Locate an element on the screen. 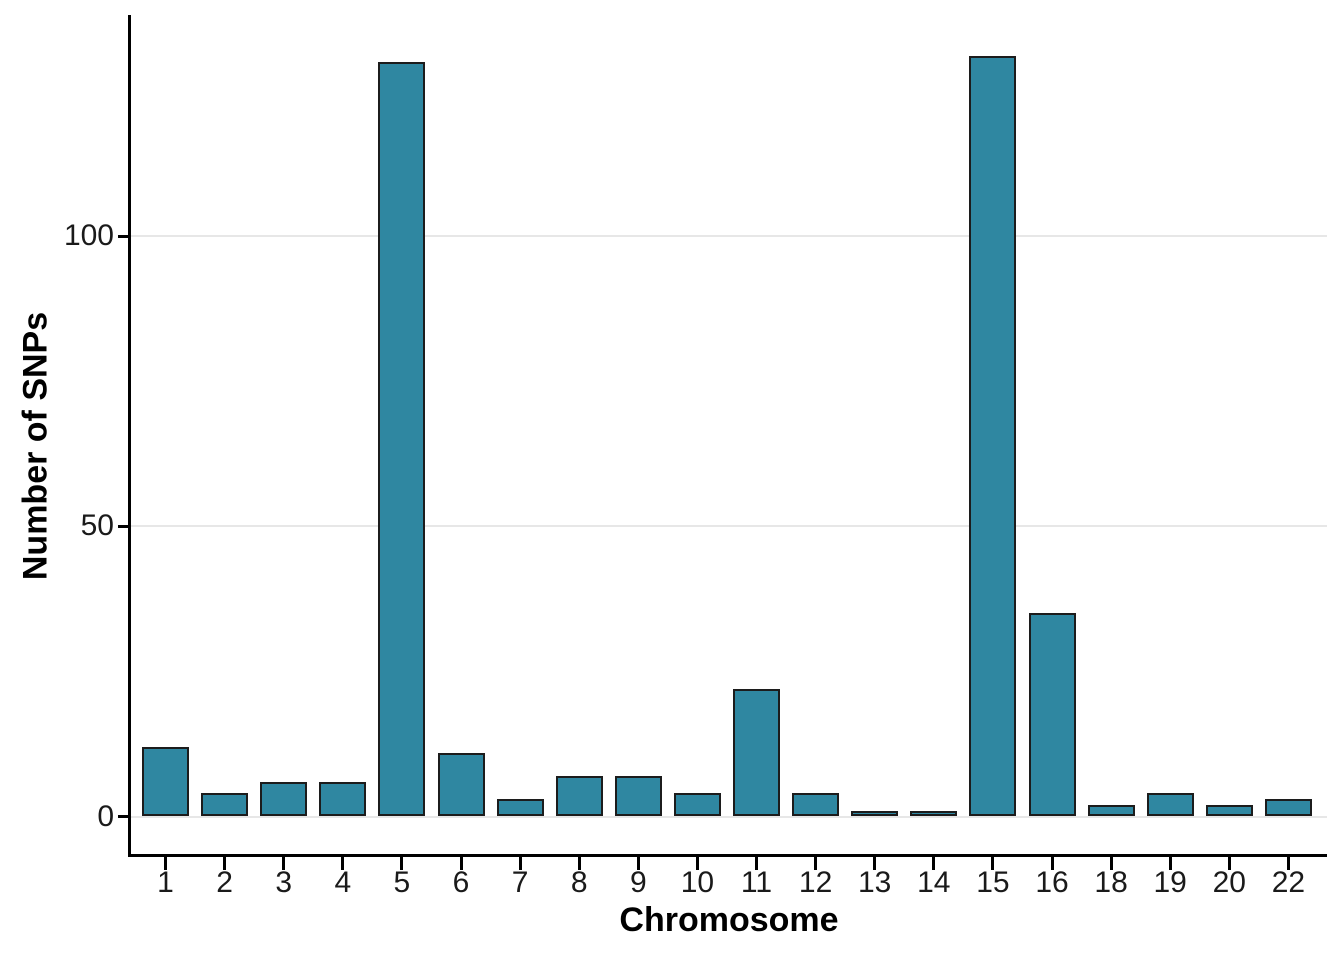  x-tick-label-3: 3 is located at coordinates (284, 882).